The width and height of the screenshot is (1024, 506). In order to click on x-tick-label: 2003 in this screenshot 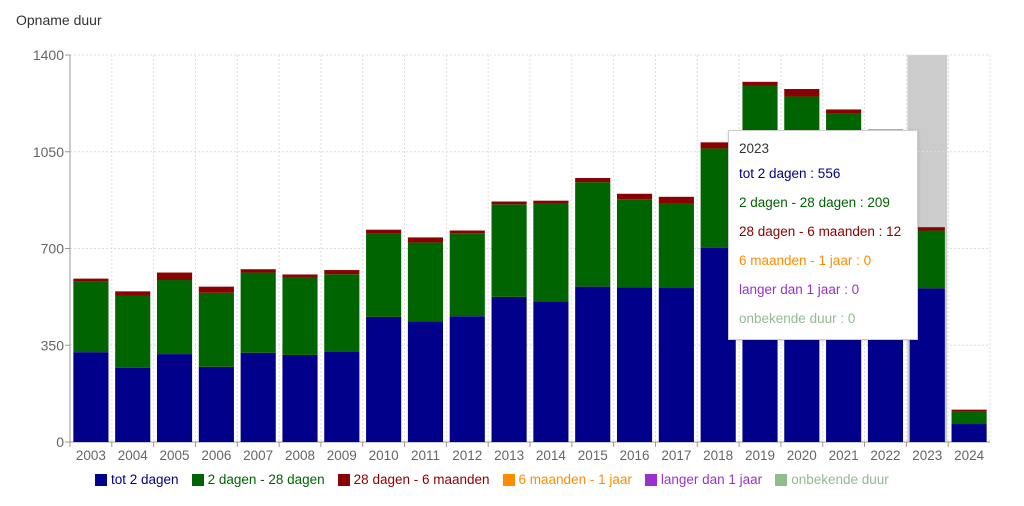, I will do `click(91, 455)`.